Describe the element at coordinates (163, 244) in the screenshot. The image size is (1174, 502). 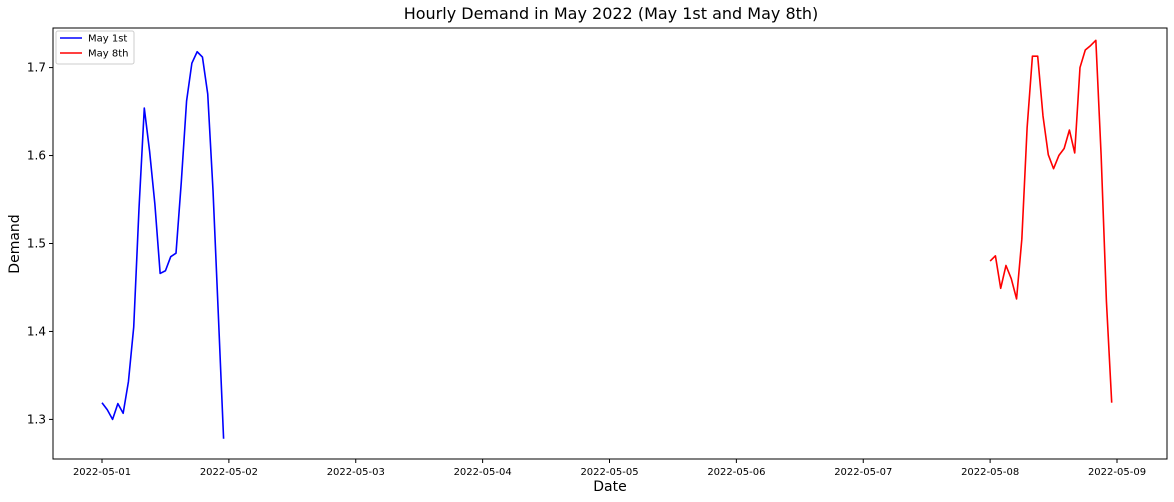
I see `series-line-may-1st` at that location.